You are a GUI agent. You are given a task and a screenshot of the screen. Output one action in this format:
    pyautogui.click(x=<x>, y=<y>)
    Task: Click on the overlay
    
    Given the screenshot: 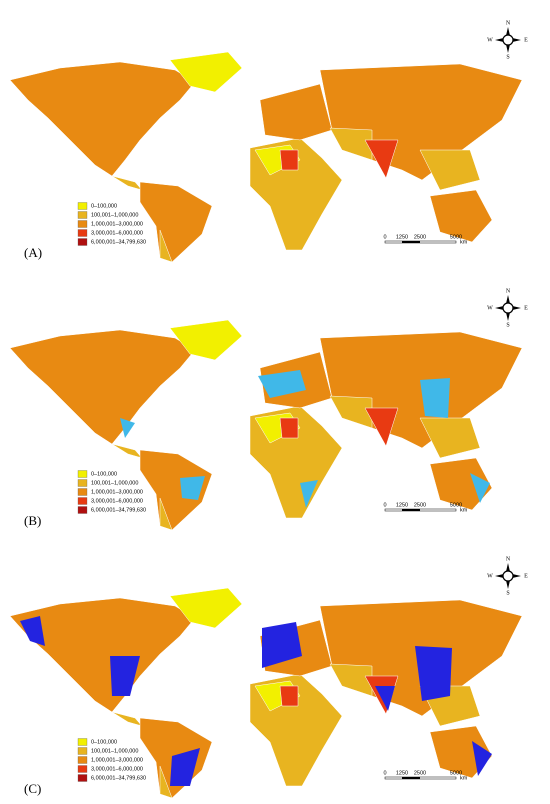 What is the action you would take?
    pyautogui.click(x=305, y=439)
    